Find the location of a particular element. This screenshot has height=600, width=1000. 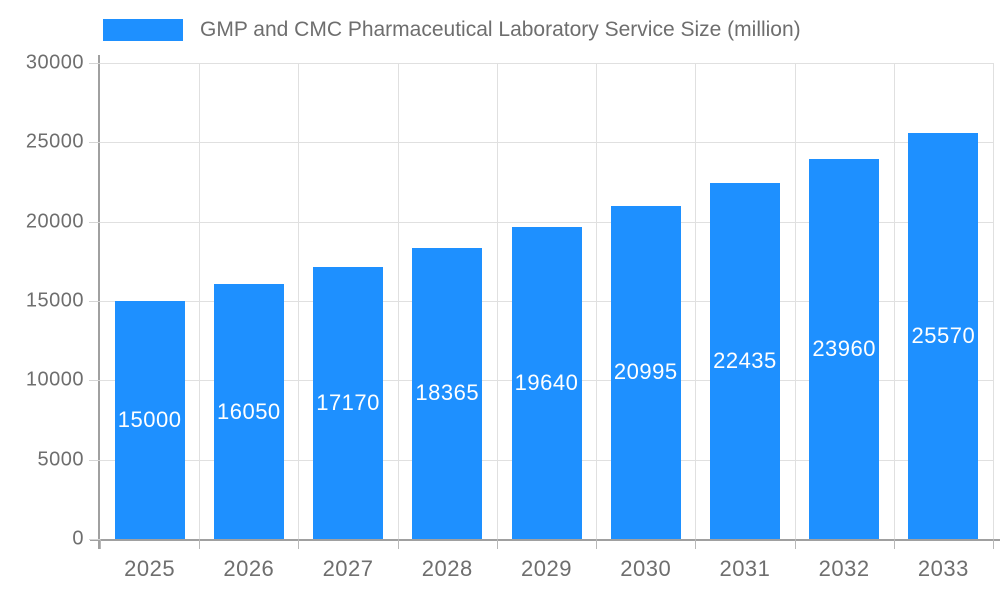

bar-value-label: 15000 is located at coordinates (149, 419).